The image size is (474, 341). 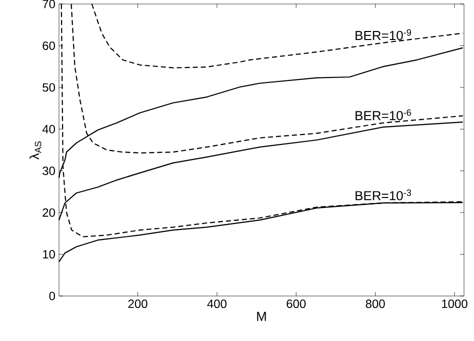 I want to click on annotation: BER=10$^{-9}$, so click(x=383, y=34).